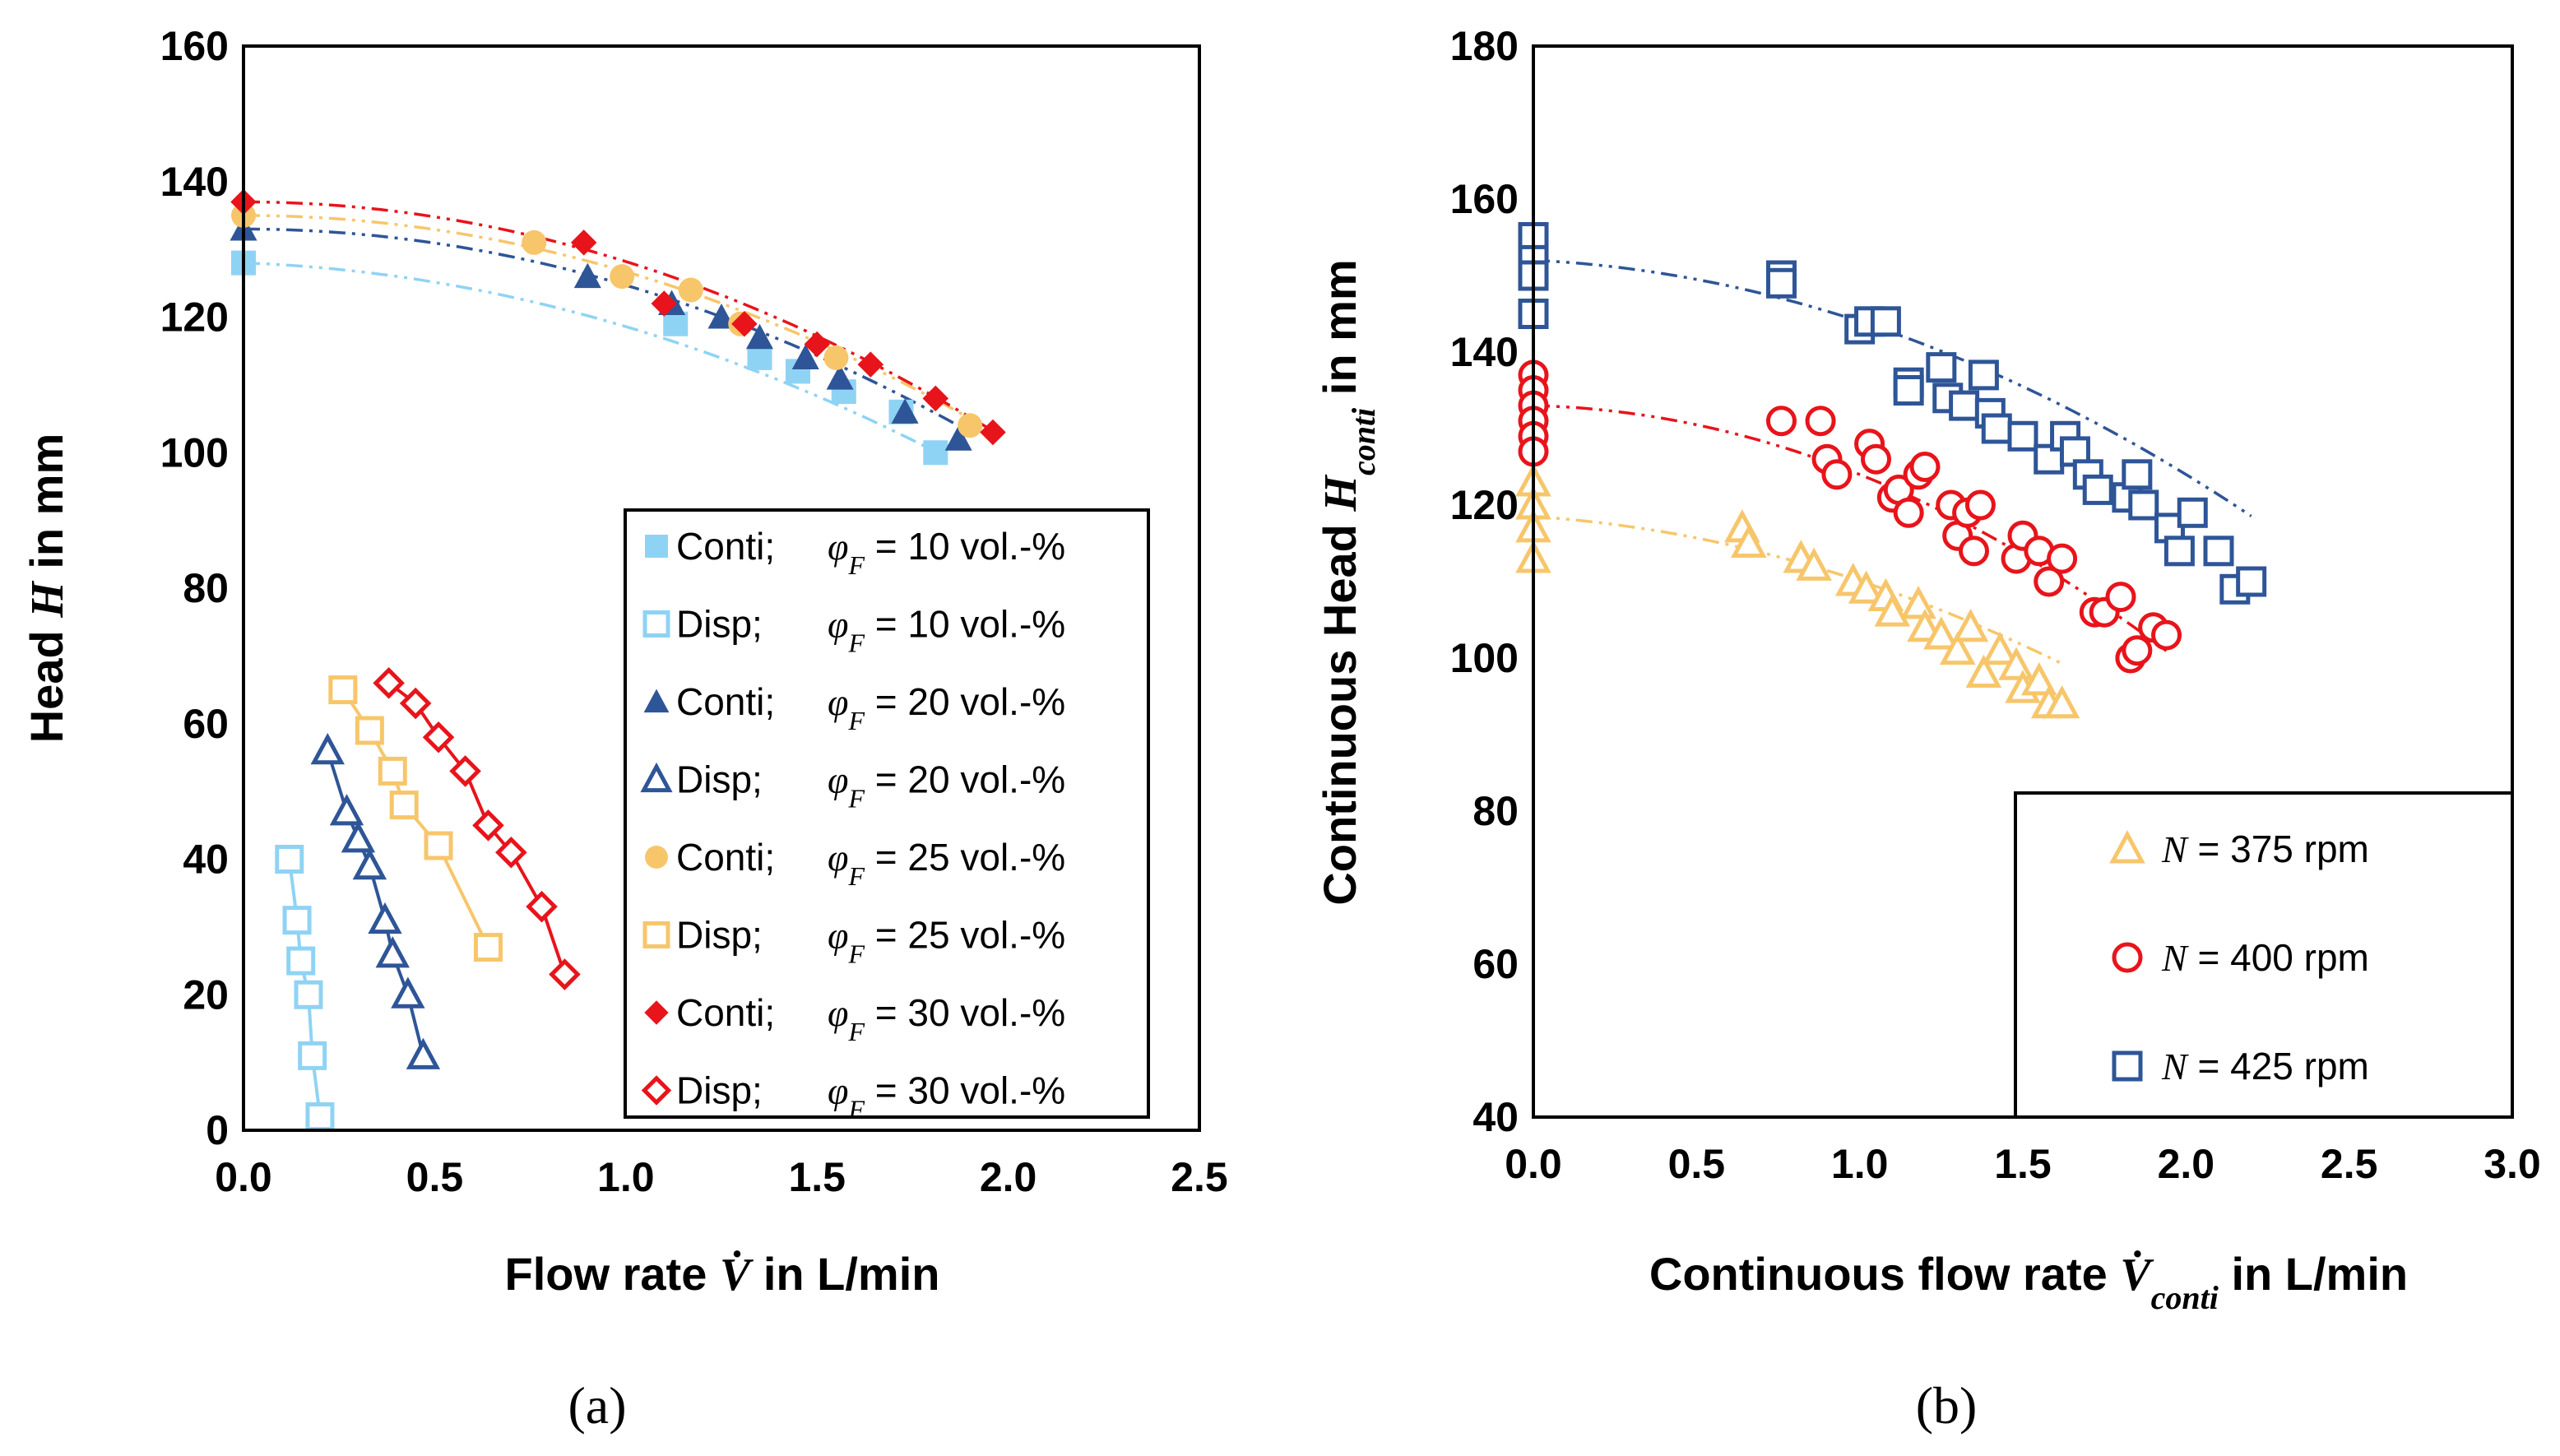 Image resolution: width=2560 pixels, height=1456 pixels. I want to click on panel-a-x-tick-label: 2.5, so click(1199, 1177).